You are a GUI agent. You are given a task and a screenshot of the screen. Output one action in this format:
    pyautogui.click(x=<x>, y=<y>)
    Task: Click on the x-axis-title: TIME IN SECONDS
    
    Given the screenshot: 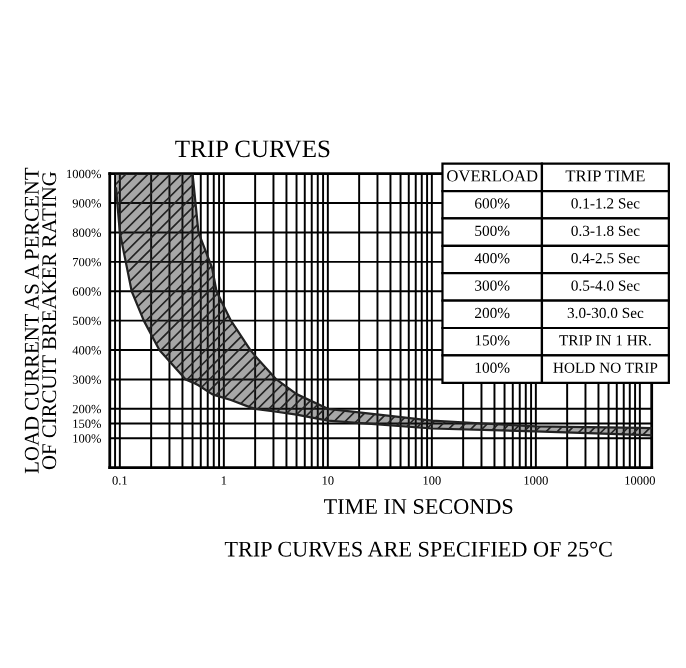 What is the action you would take?
    pyautogui.click(x=418, y=507)
    